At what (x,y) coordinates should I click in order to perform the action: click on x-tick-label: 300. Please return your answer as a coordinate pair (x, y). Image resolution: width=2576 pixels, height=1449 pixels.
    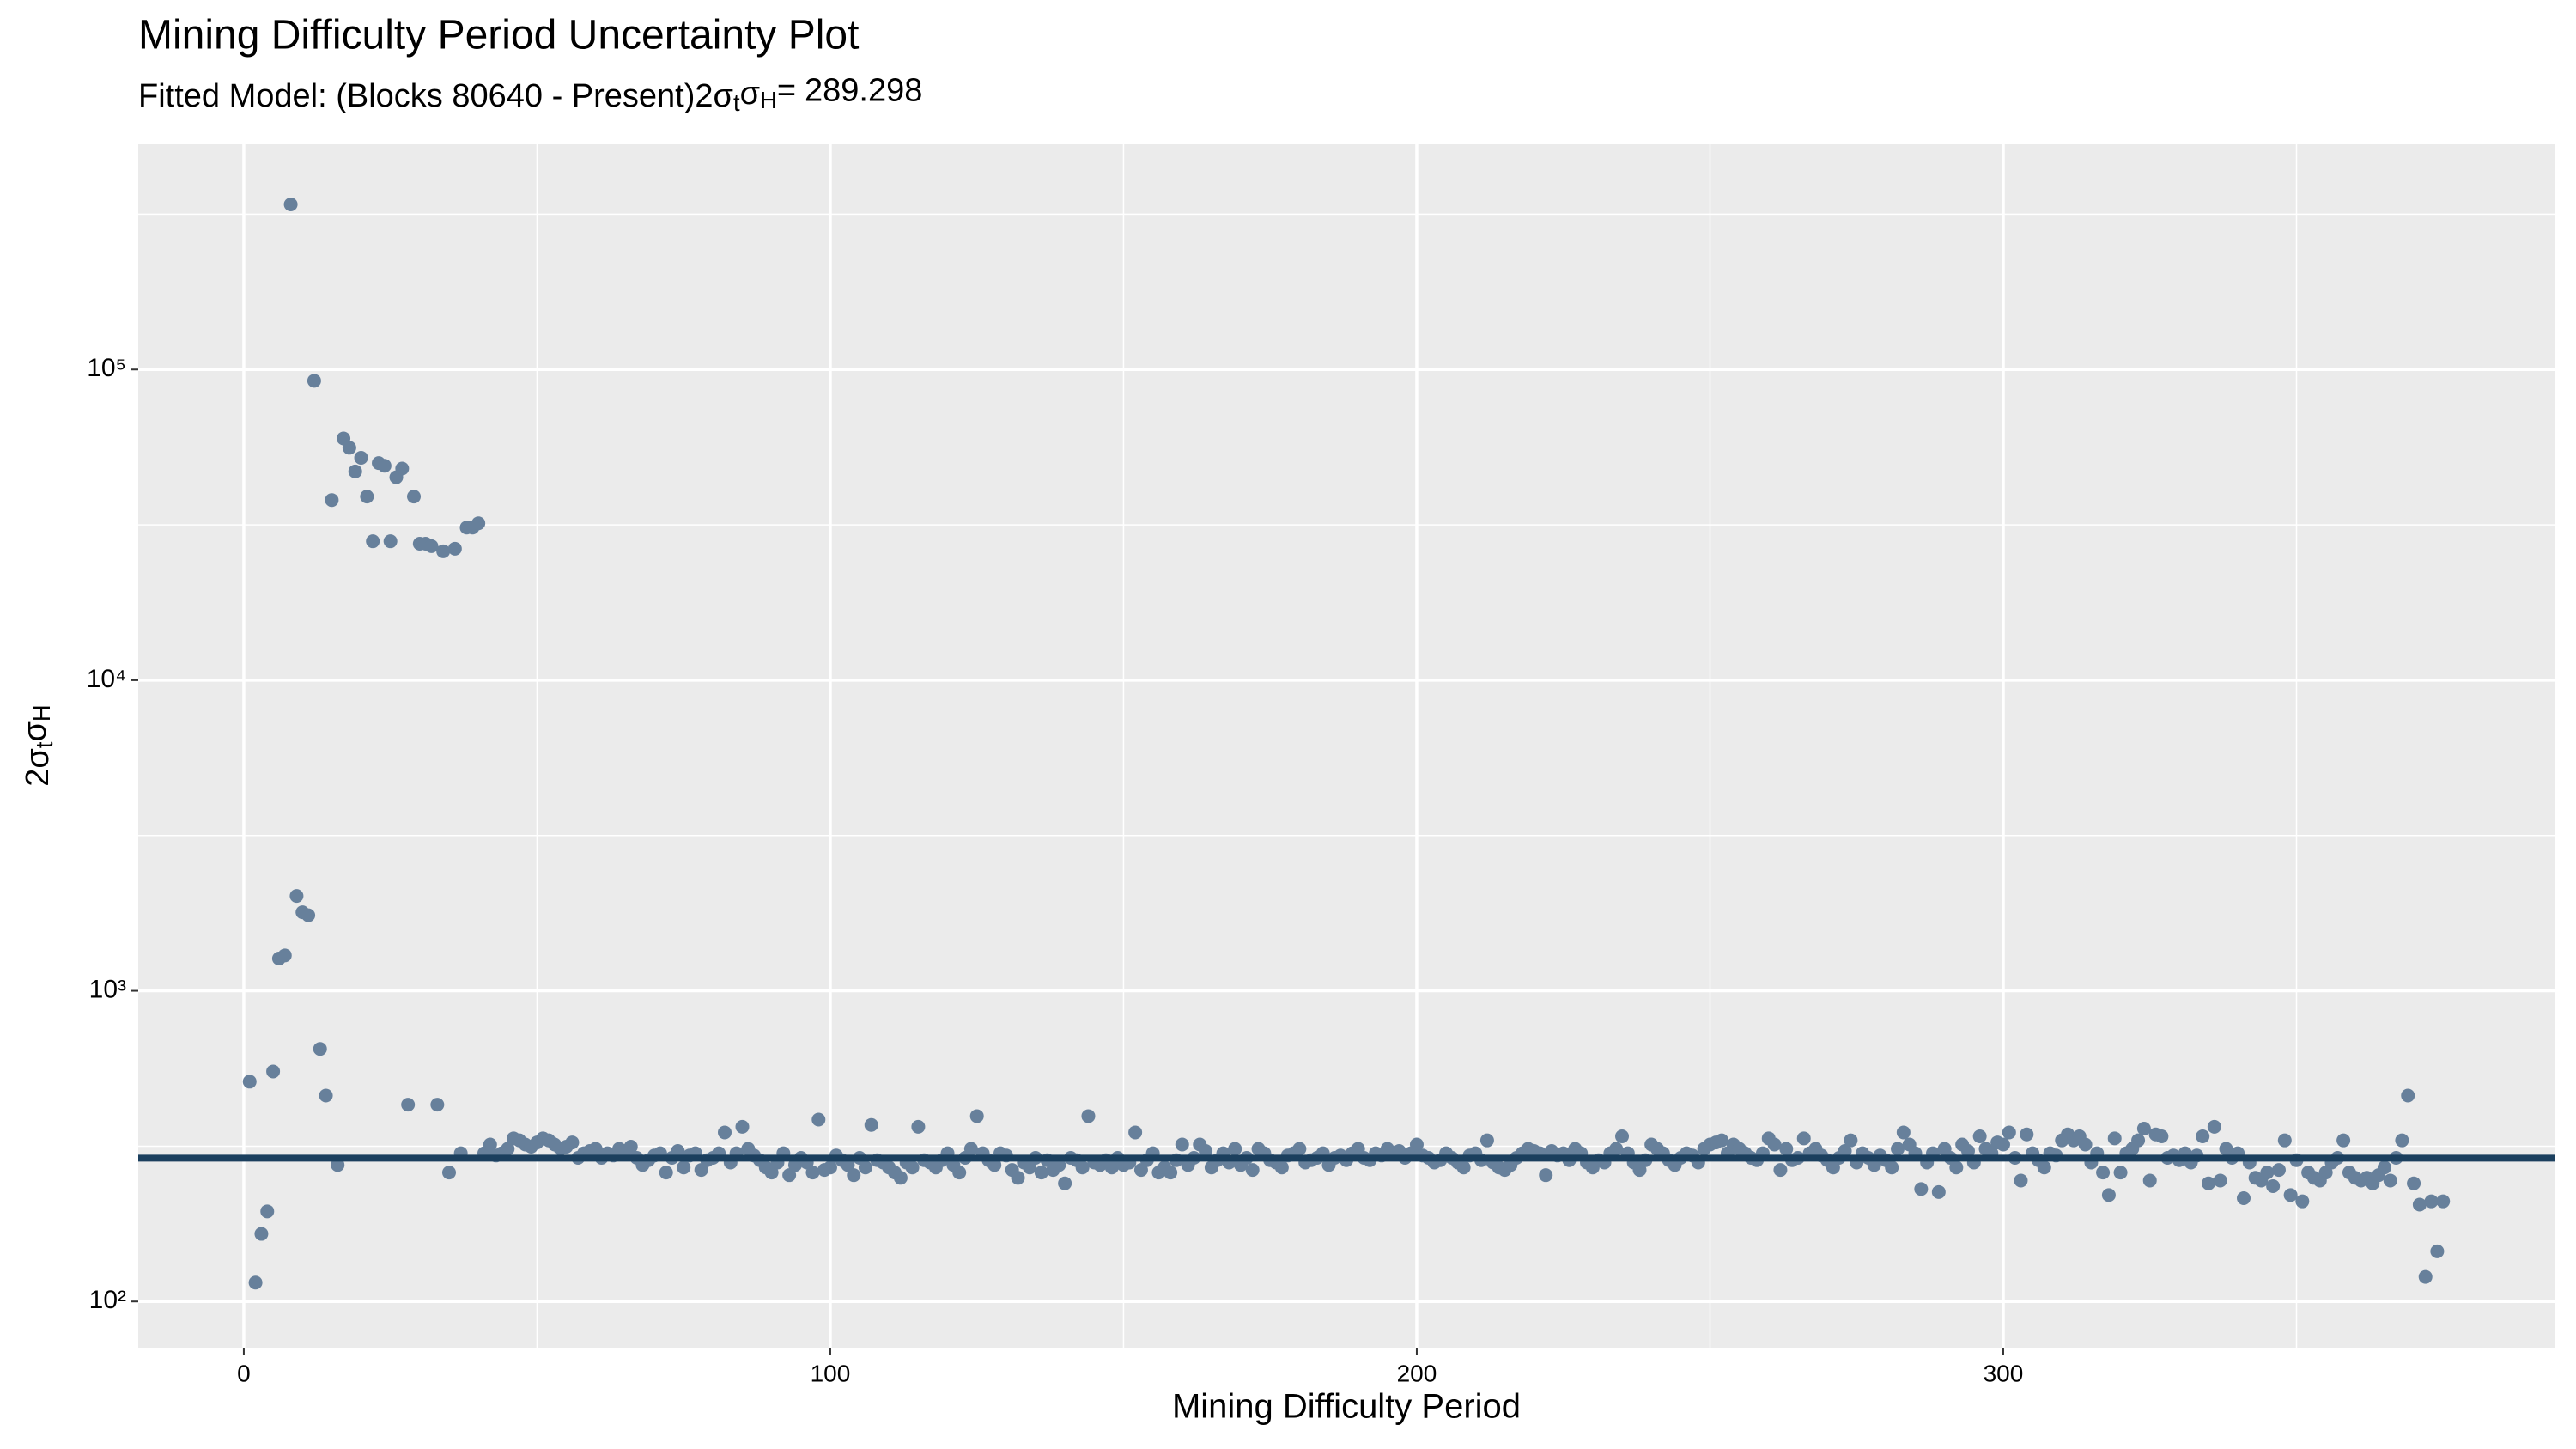
    Looking at the image, I should click on (2004, 1373).